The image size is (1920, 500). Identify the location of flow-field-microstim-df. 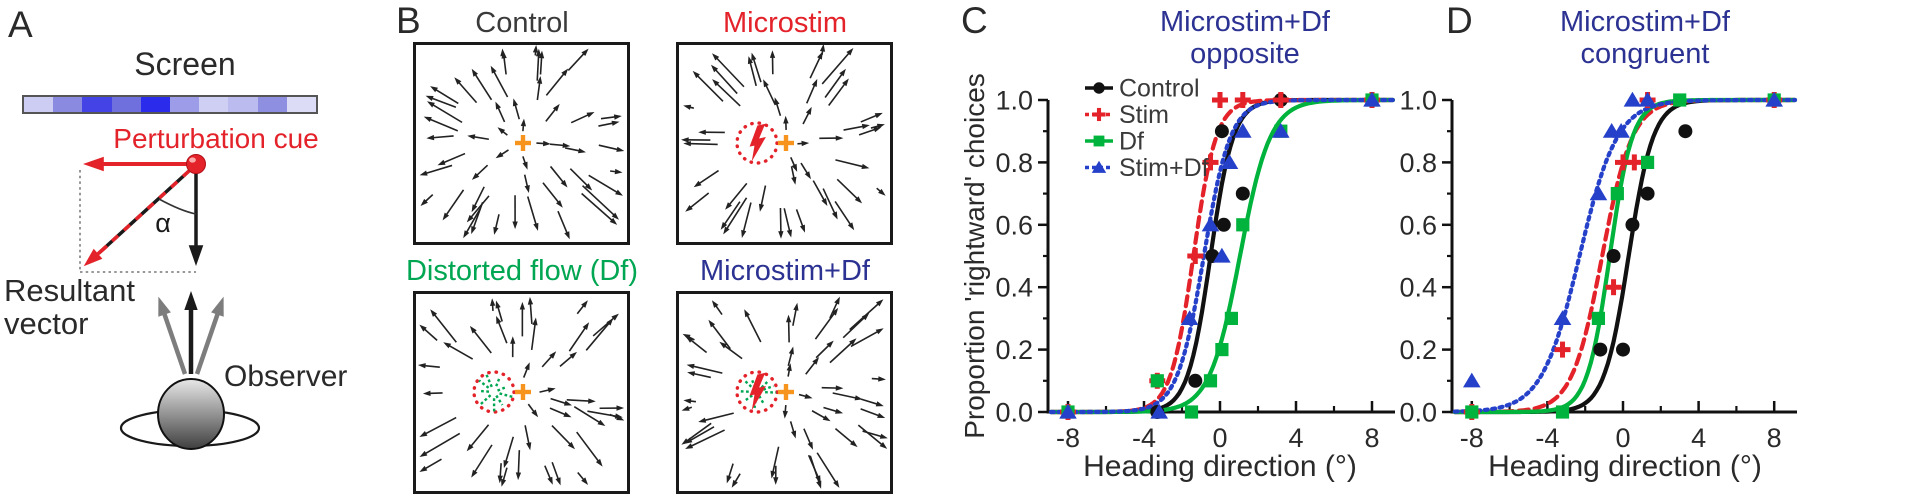
(784, 392).